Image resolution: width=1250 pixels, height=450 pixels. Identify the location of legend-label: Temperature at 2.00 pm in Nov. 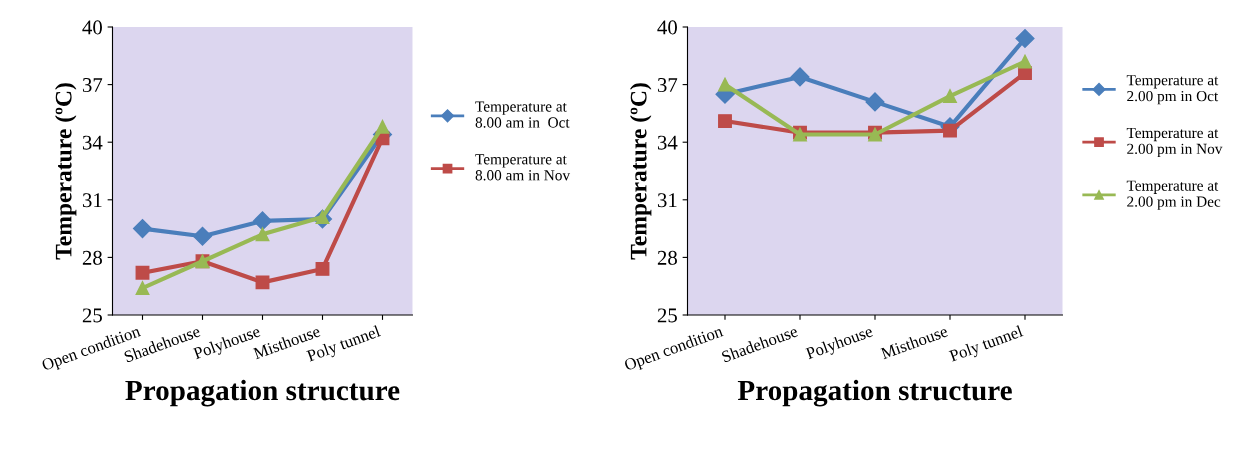
(1174, 142).